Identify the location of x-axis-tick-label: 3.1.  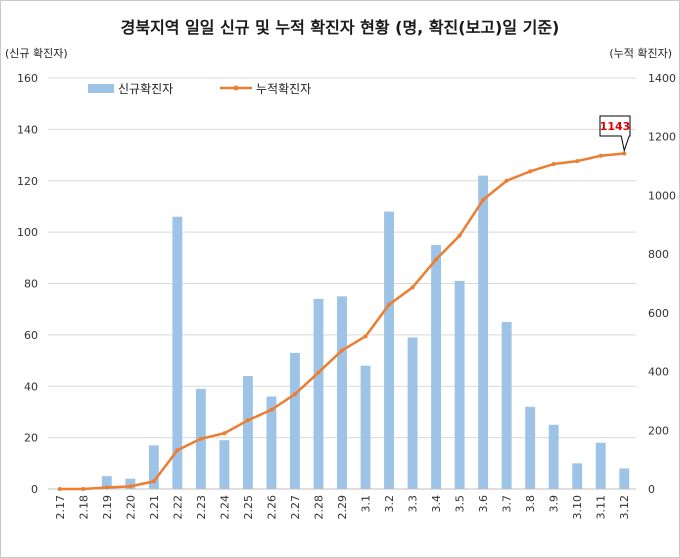
(366, 504).